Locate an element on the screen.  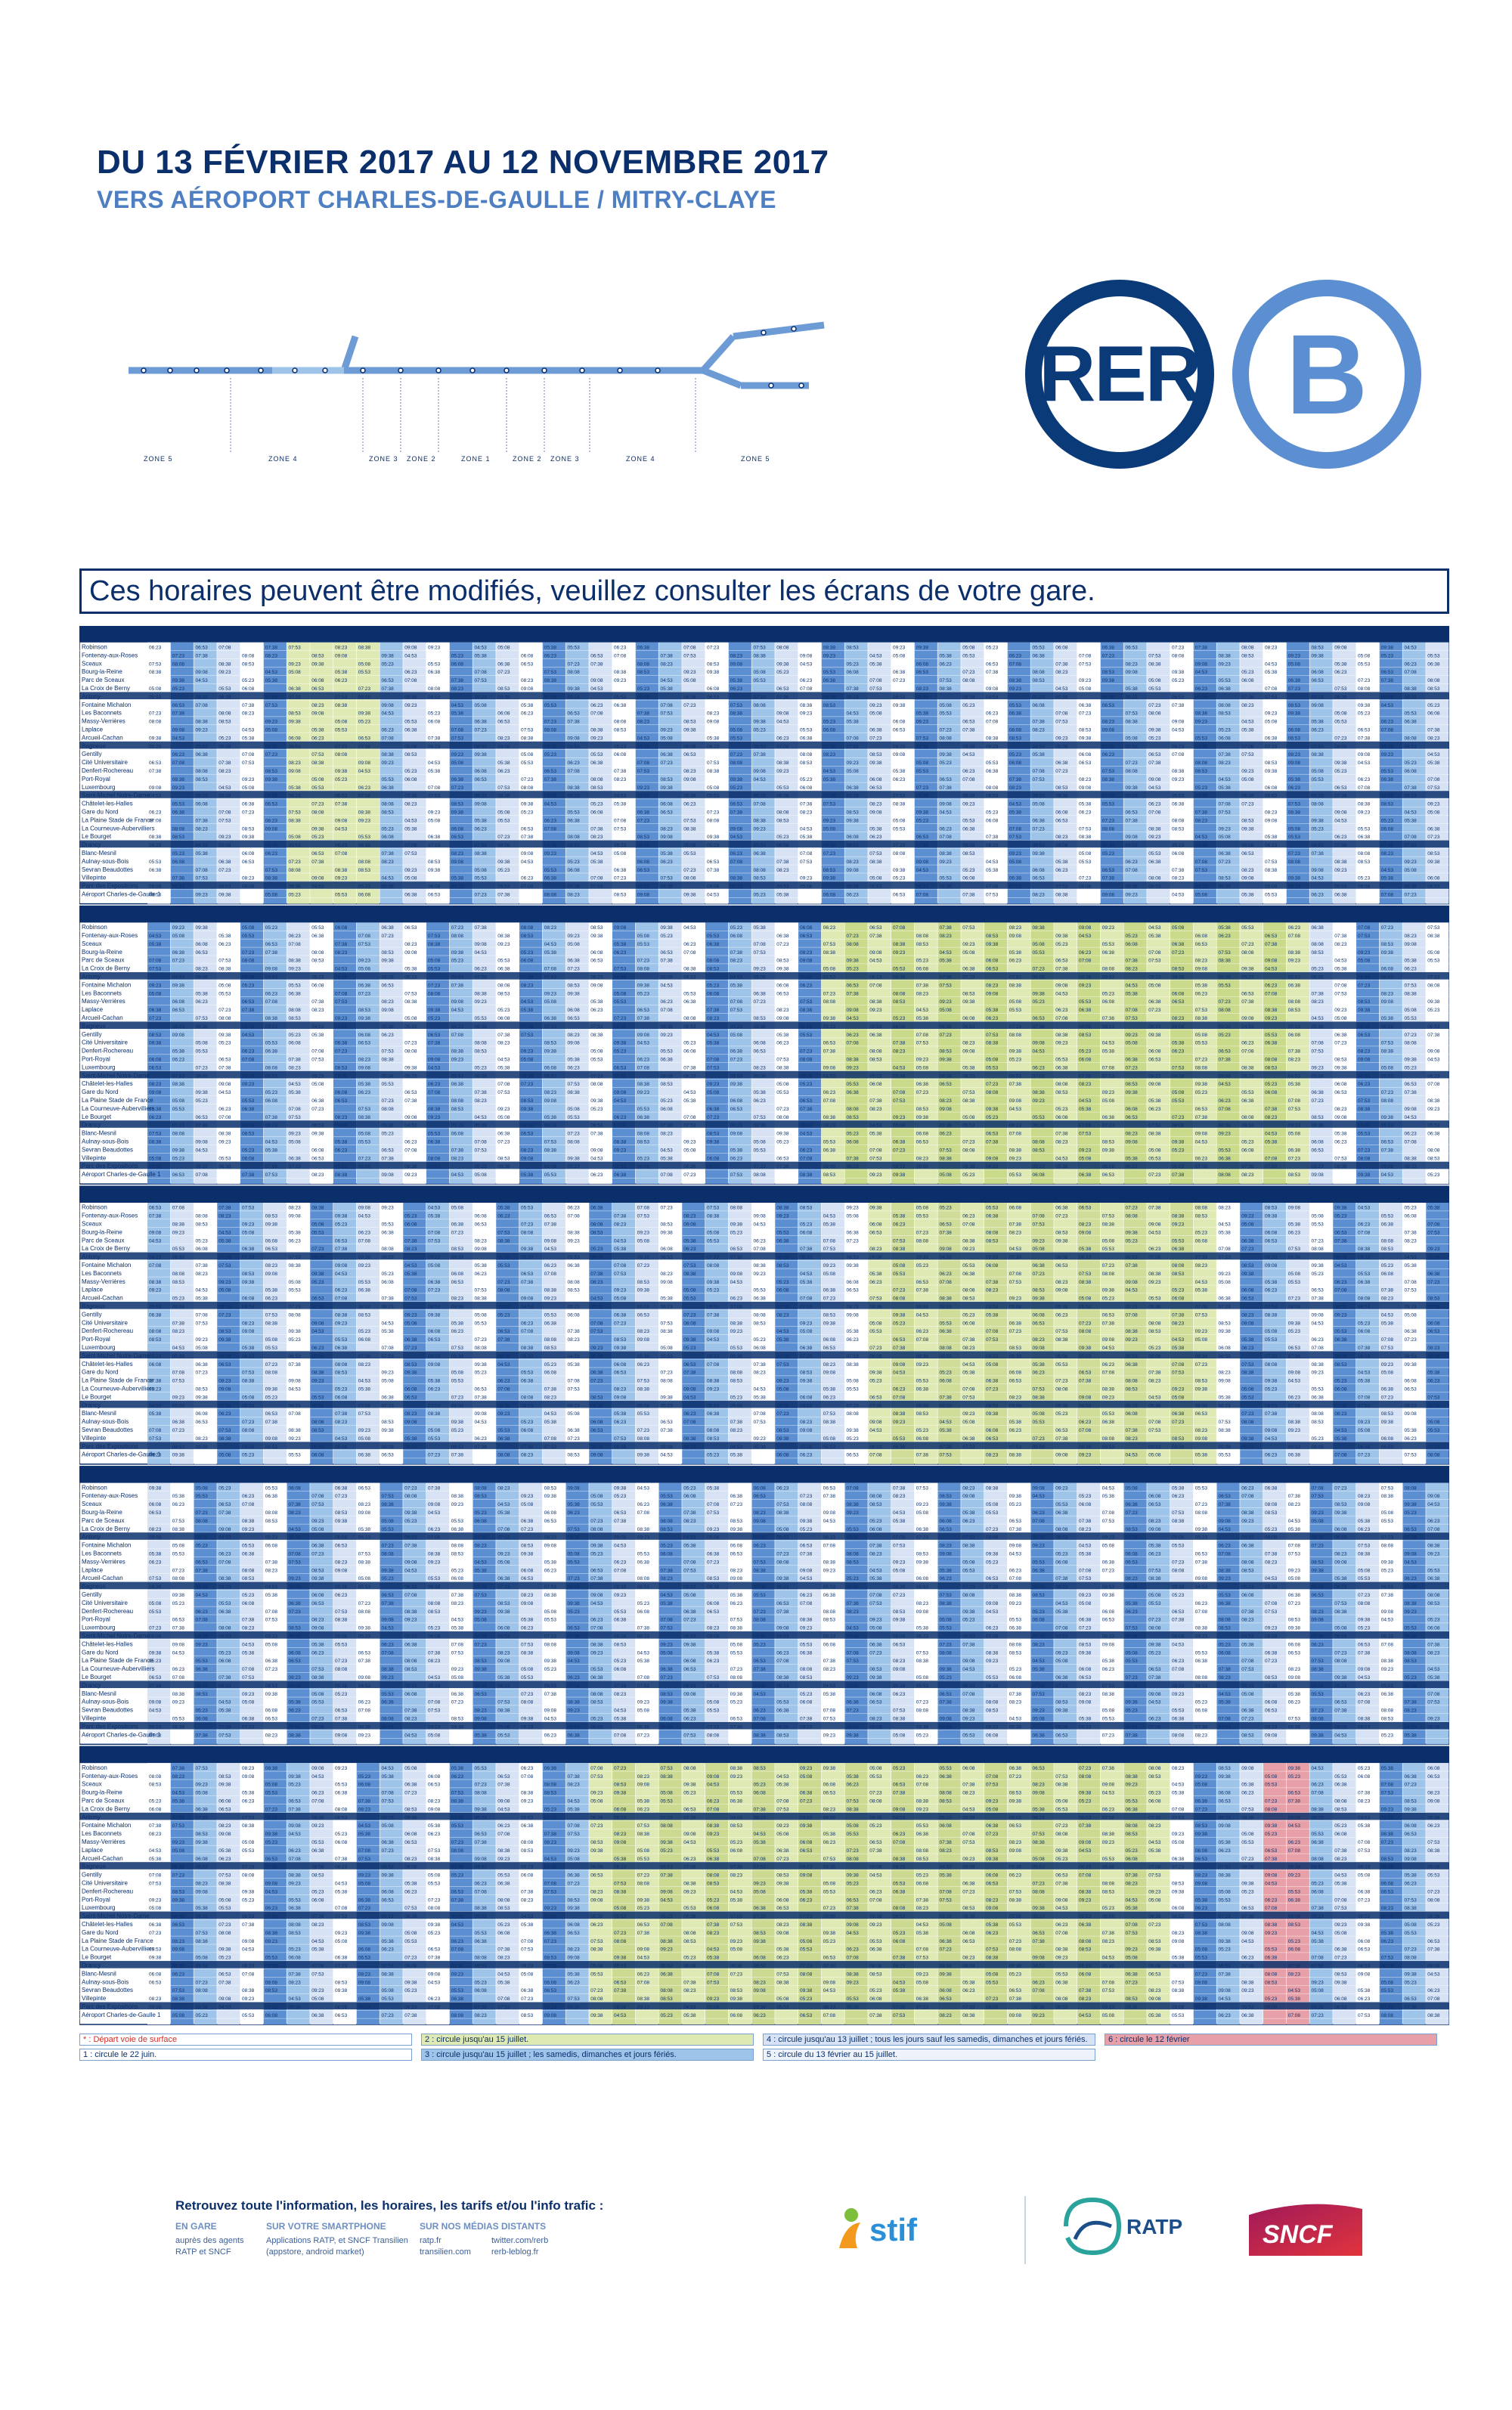
station-label: Aulnay-sous-Bois is located at coordinates (105, 1421).